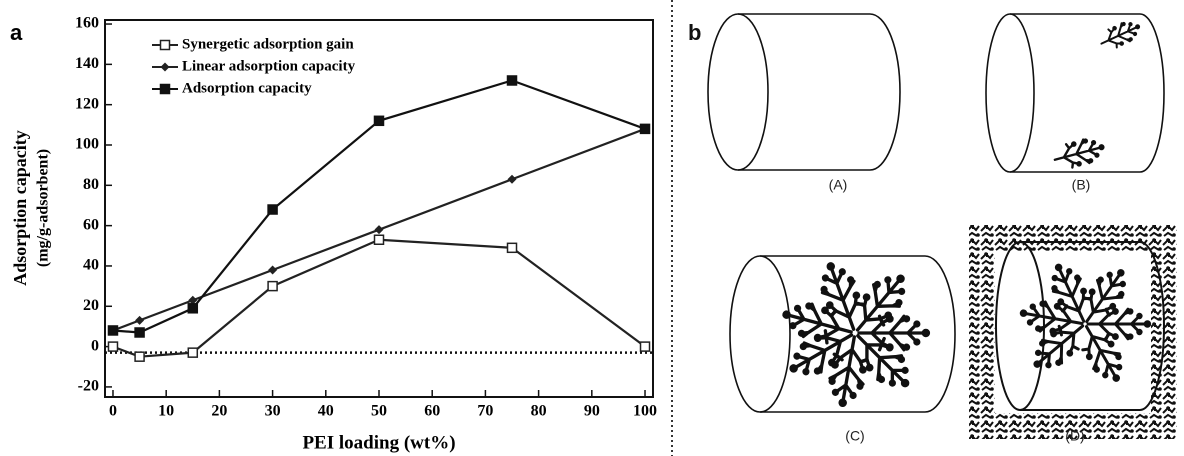  I want to click on y-tick-label: 160, so click(87, 23).